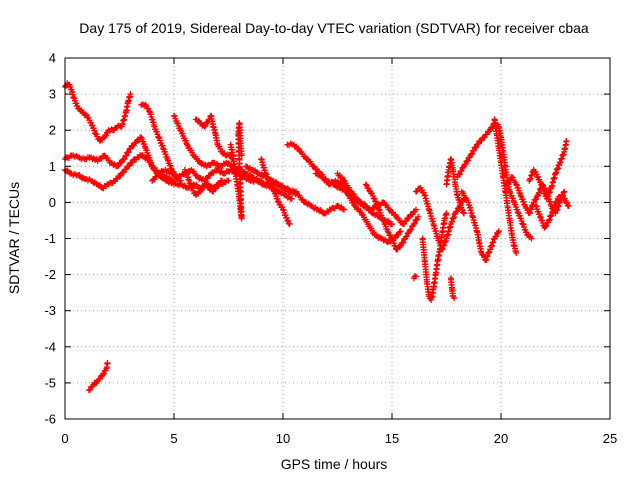 This screenshot has height=480, width=640. I want to click on y-tick-label: -2, so click(50, 274).